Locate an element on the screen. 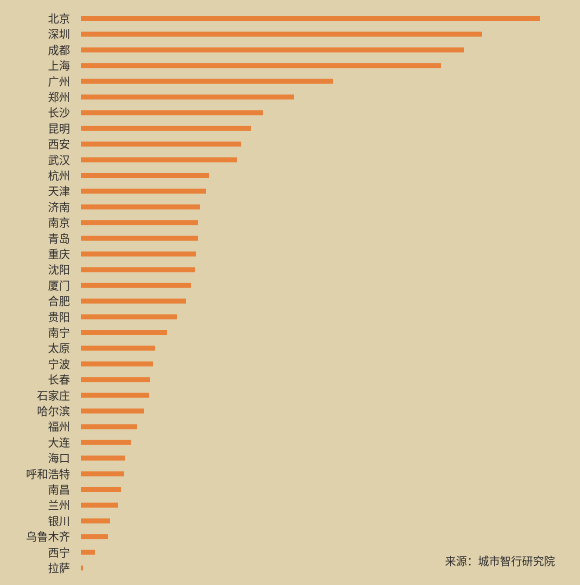  category-label: 沈阳 is located at coordinates (59, 270).